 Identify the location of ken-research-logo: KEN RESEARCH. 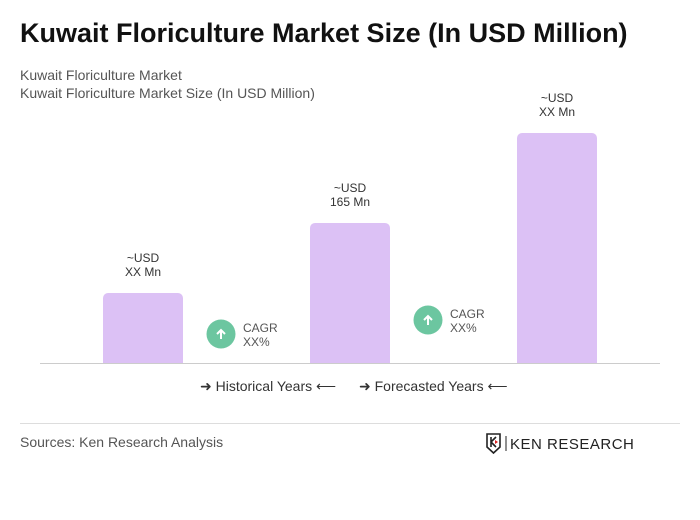
(560, 444).